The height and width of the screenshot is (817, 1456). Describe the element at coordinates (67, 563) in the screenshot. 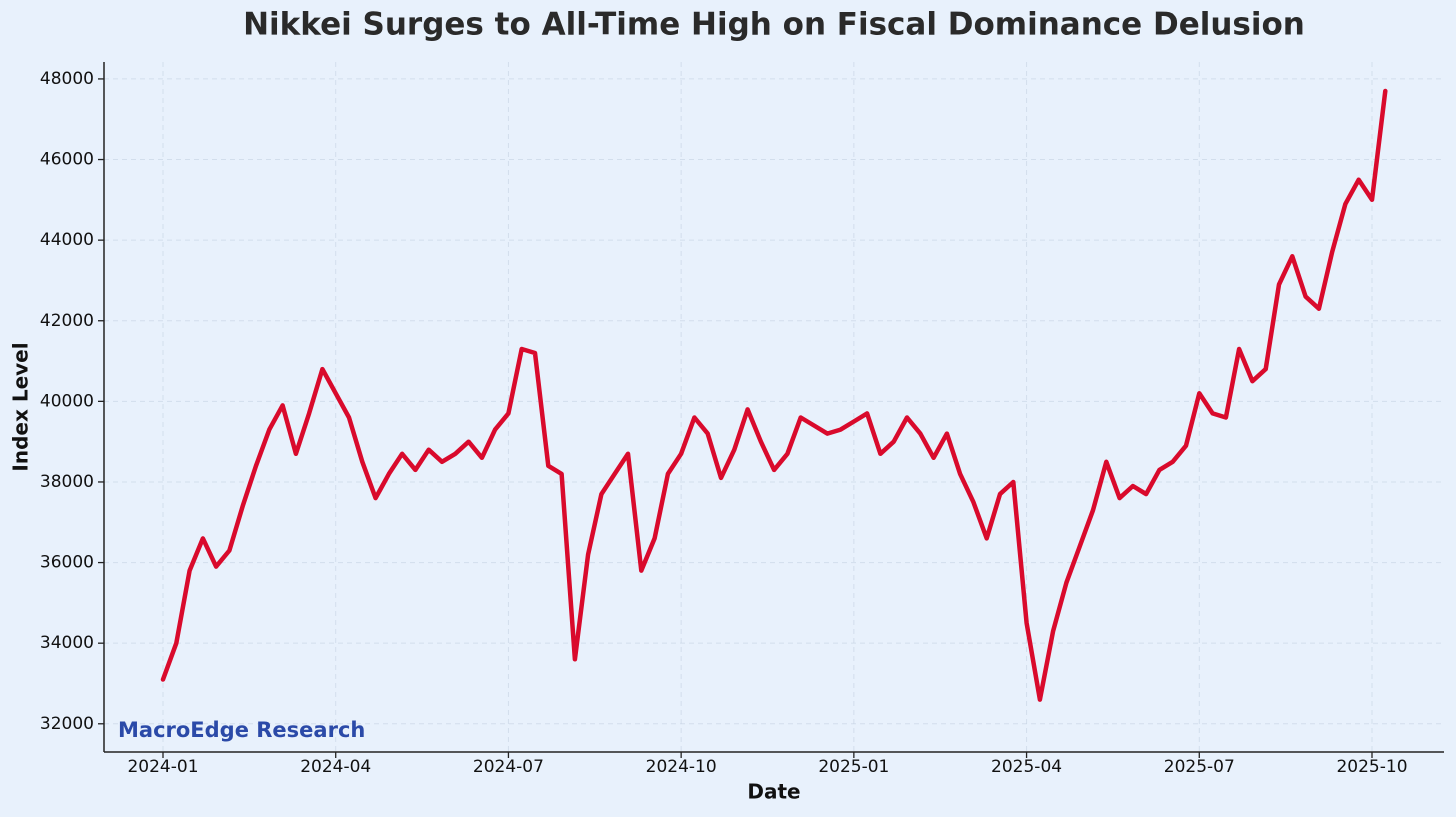

I see `y-tick-label: 36000` at that location.